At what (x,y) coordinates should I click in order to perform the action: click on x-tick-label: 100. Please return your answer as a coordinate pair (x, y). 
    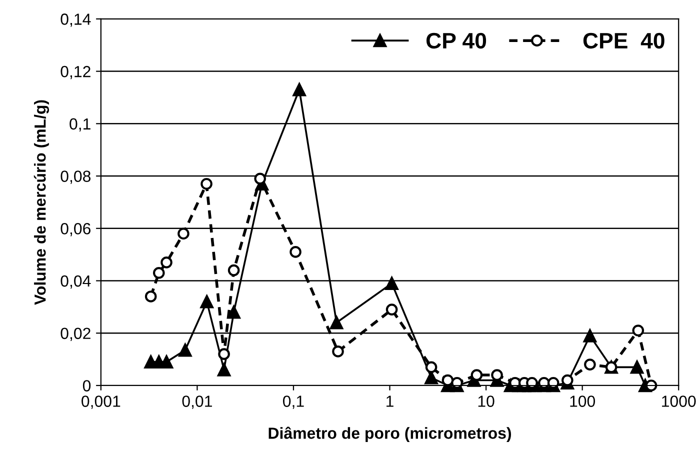
    Looking at the image, I should click on (583, 401).